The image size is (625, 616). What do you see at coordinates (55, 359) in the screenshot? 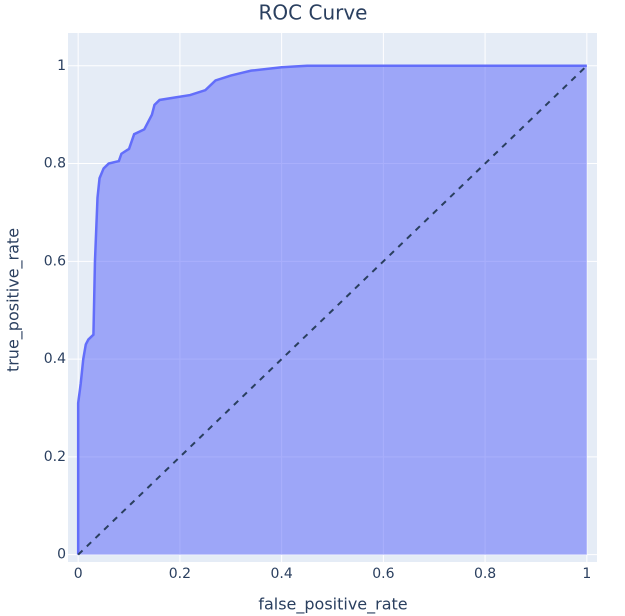
I see `y-tick-label: 0.4` at bounding box center [55, 359].